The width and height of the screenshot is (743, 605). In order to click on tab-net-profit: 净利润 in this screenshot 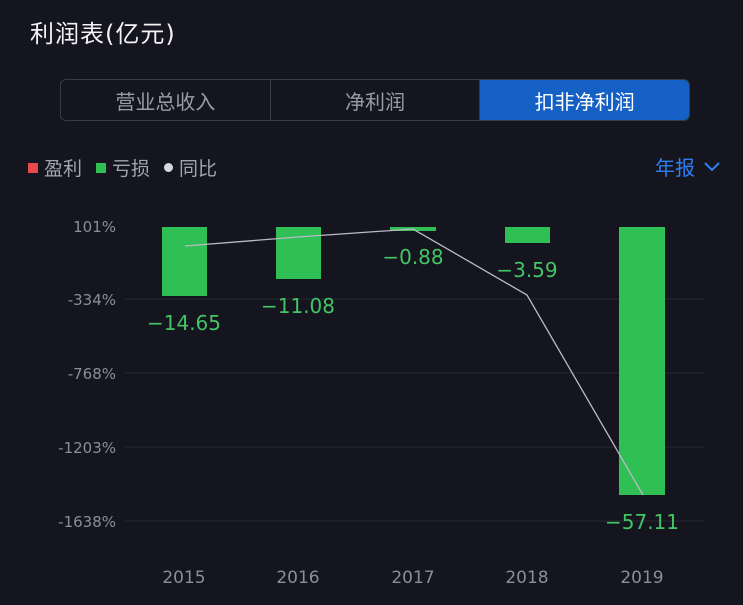, I will do `click(376, 100)`.